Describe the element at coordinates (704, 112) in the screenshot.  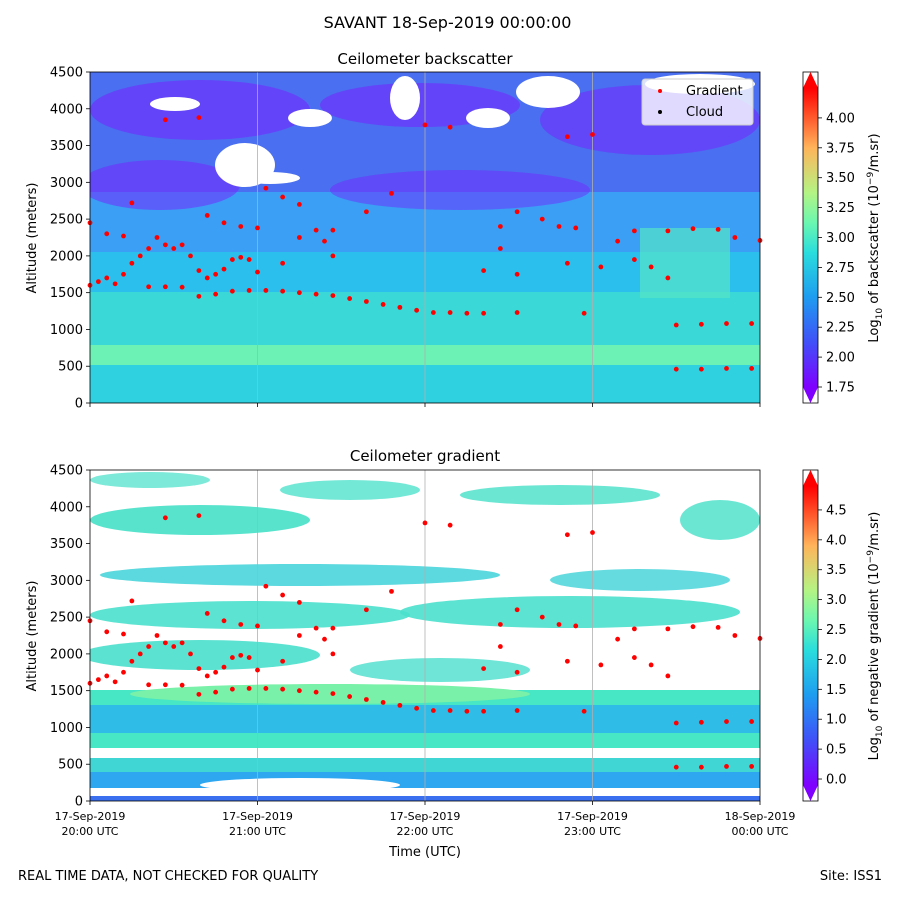
I see `legend-cloud-label: Cloud` at that location.